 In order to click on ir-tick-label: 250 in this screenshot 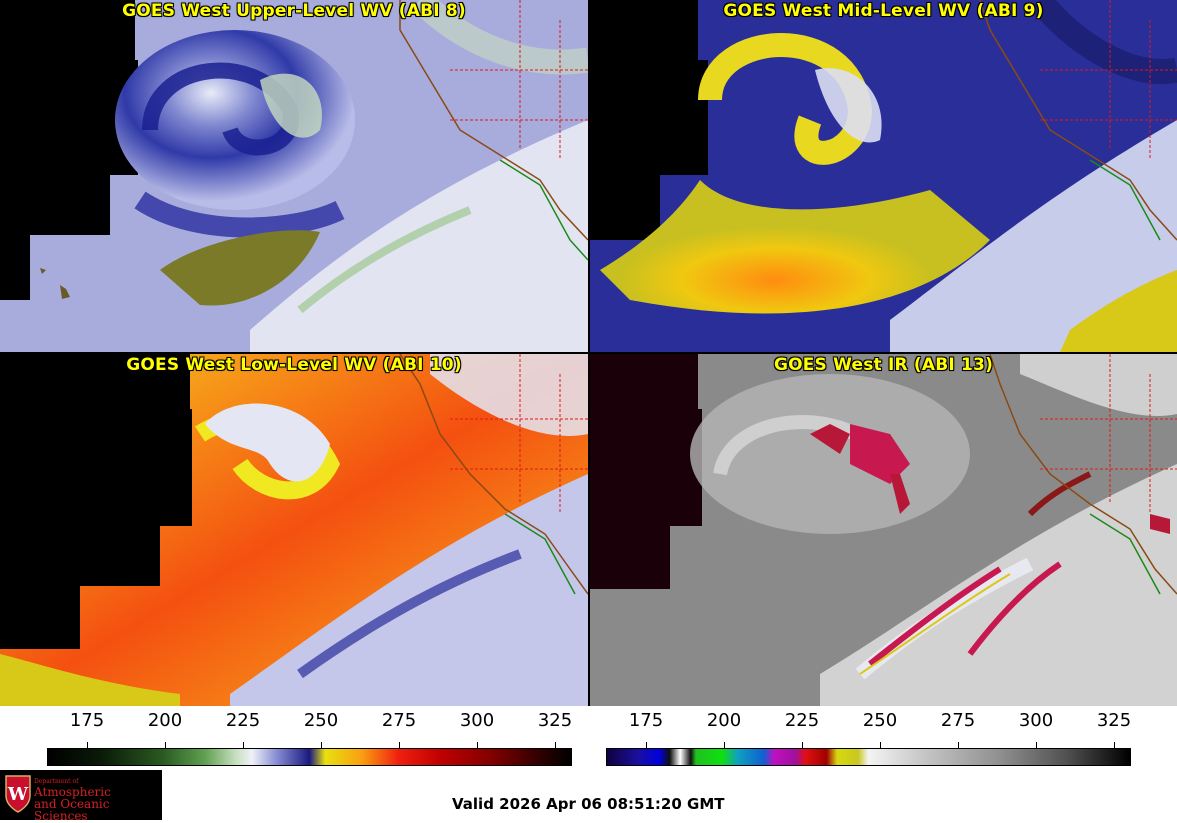, I will do `click(880, 720)`.